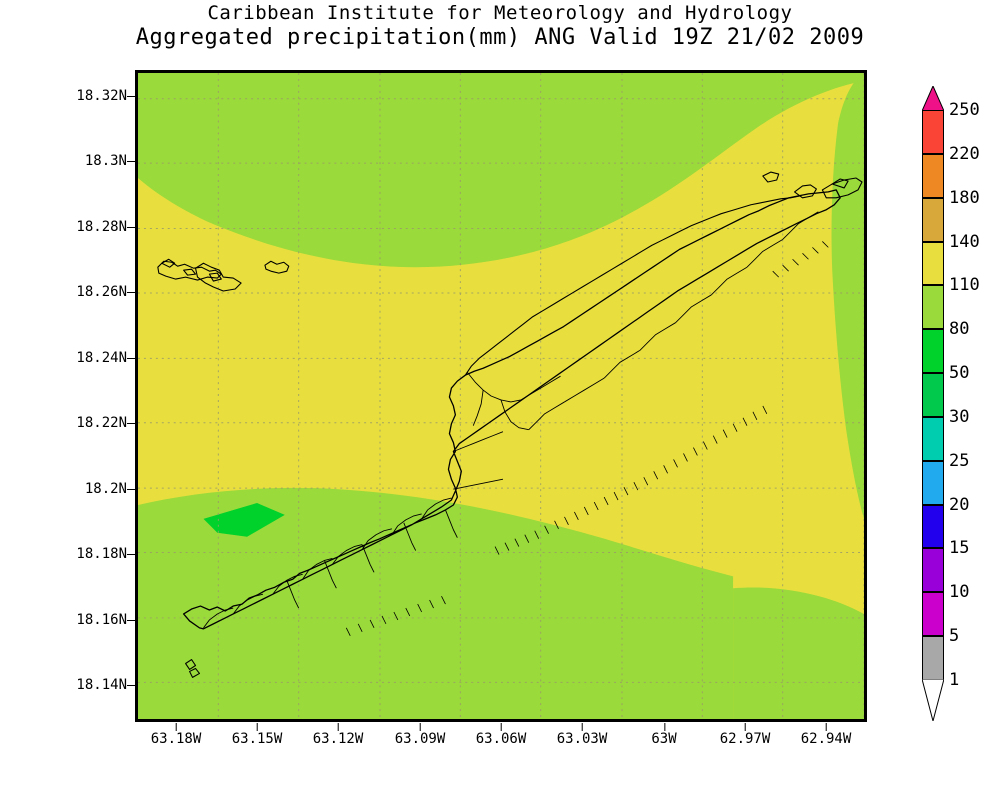 This screenshot has width=1000, height=800. What do you see at coordinates (933, 700) in the screenshot?
I see `colorbar-bottom-arrow` at bounding box center [933, 700].